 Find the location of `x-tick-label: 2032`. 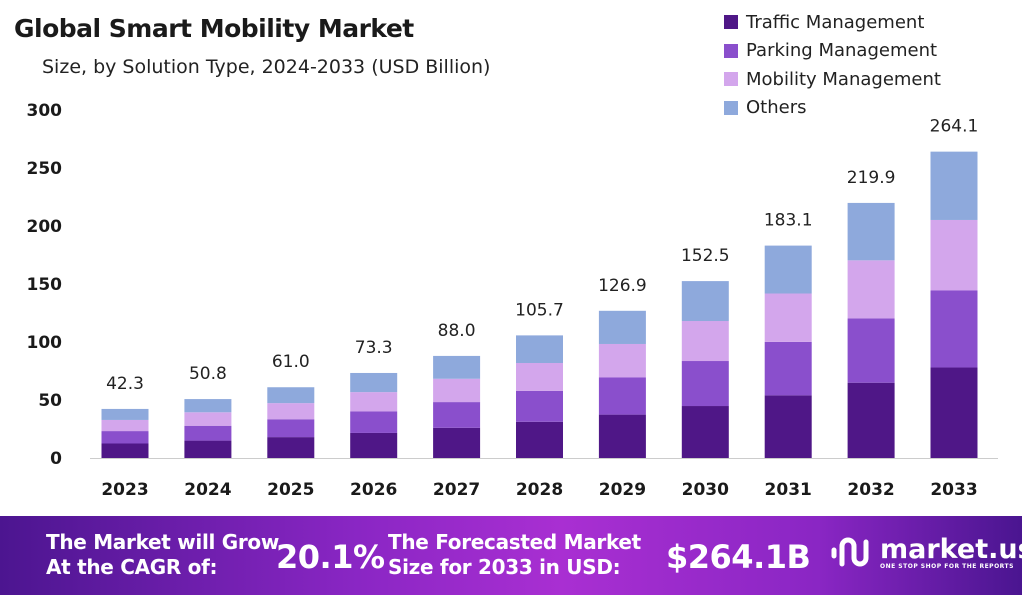

x-tick-label: 2032 is located at coordinates (870, 490).